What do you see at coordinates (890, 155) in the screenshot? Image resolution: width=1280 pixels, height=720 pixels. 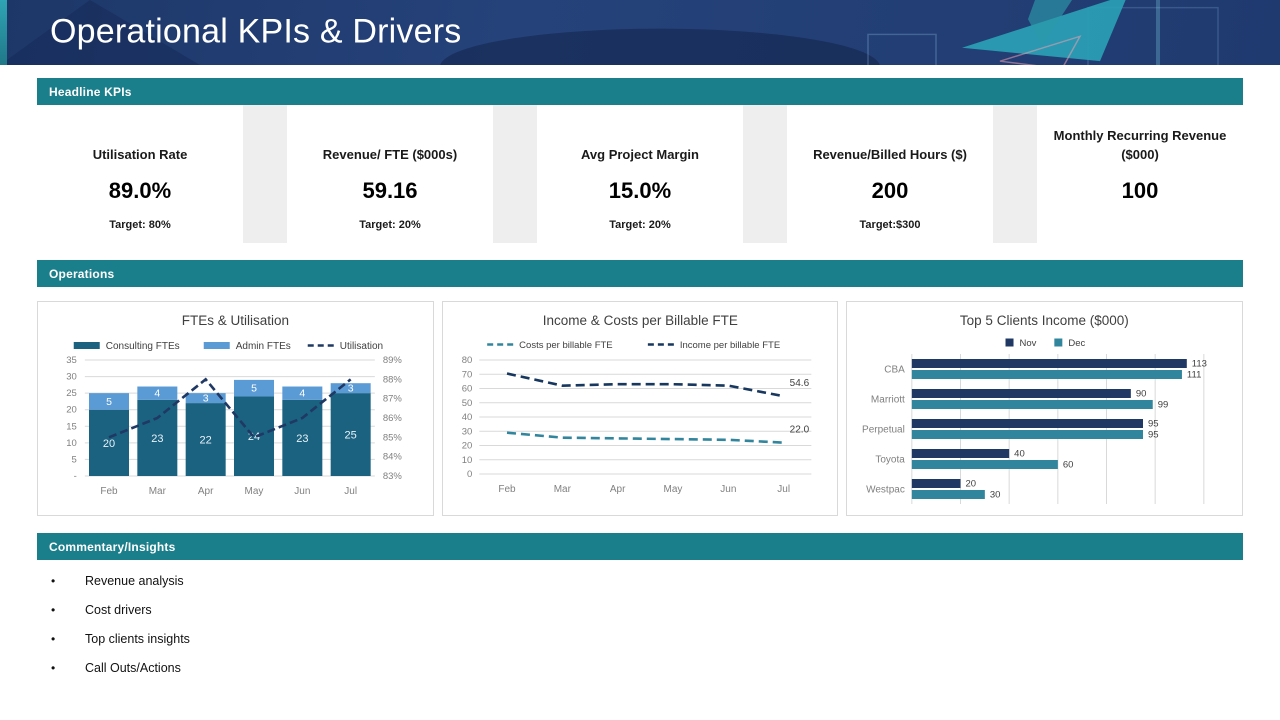 I see `kpi-title: Revenue/Billed Hours ($)` at bounding box center [890, 155].